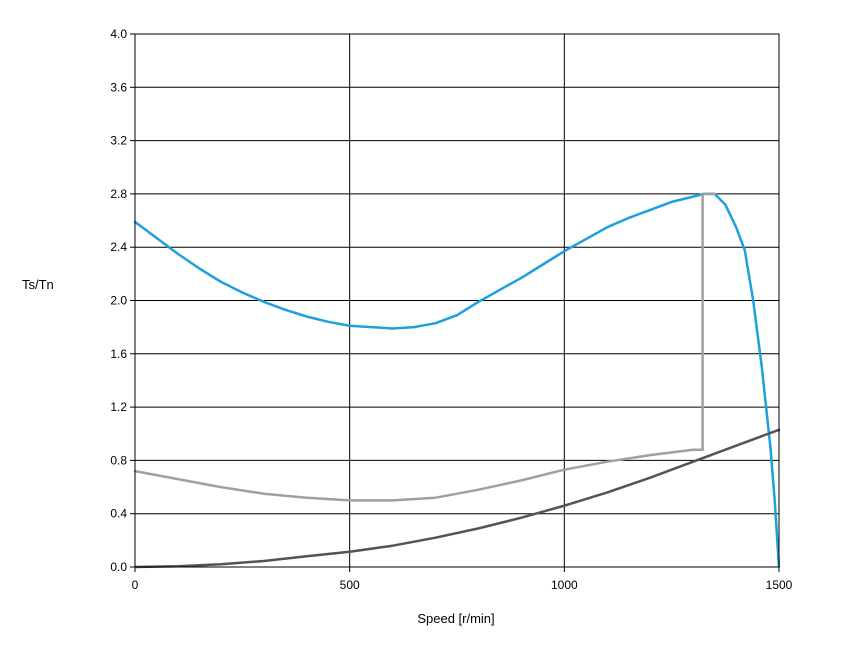  I want to click on x-tick-label: 500, so click(350, 585).